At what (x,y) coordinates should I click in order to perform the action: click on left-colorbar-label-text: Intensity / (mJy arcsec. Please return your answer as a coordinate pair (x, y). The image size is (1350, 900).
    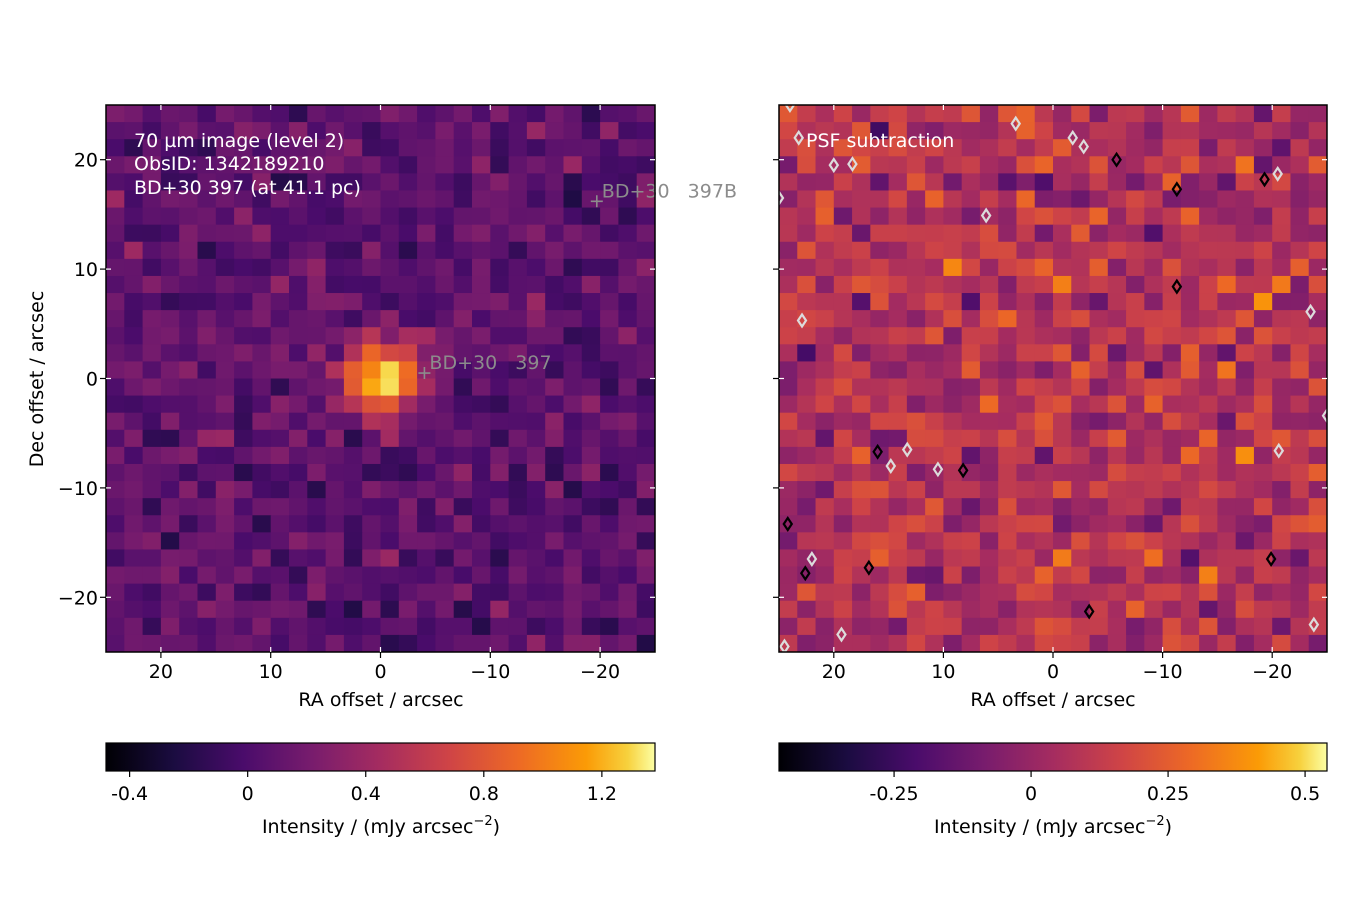
    Looking at the image, I should click on (368, 827).